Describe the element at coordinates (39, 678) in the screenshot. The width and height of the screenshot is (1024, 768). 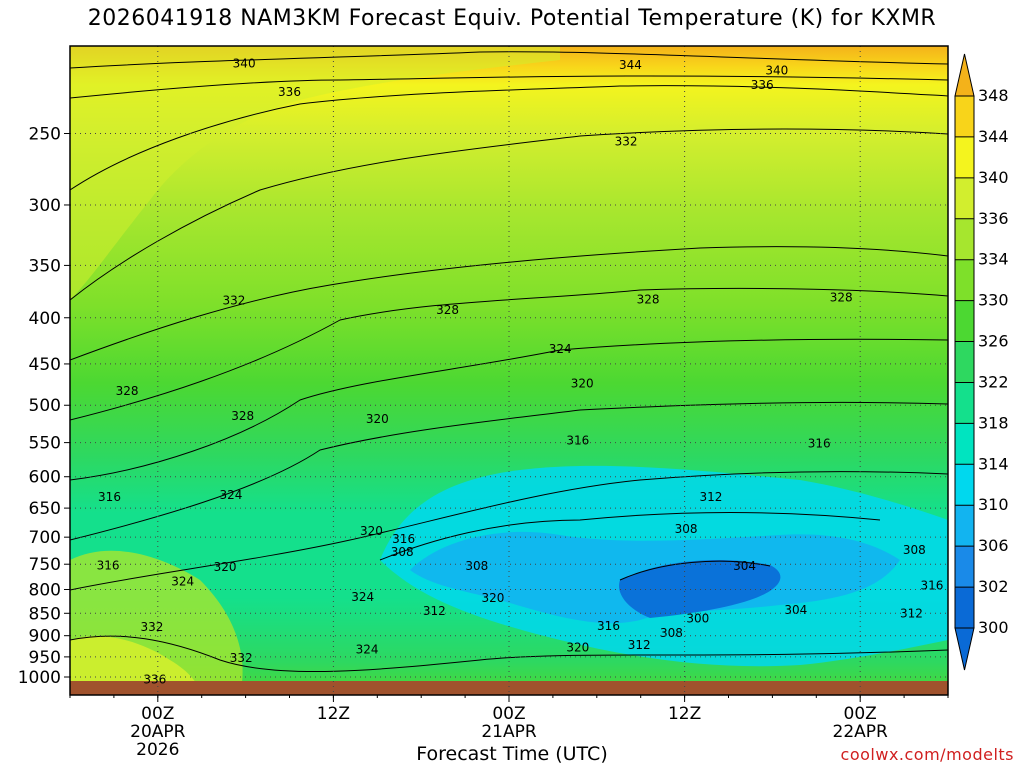
I see `y-tick-label: 1000` at that location.